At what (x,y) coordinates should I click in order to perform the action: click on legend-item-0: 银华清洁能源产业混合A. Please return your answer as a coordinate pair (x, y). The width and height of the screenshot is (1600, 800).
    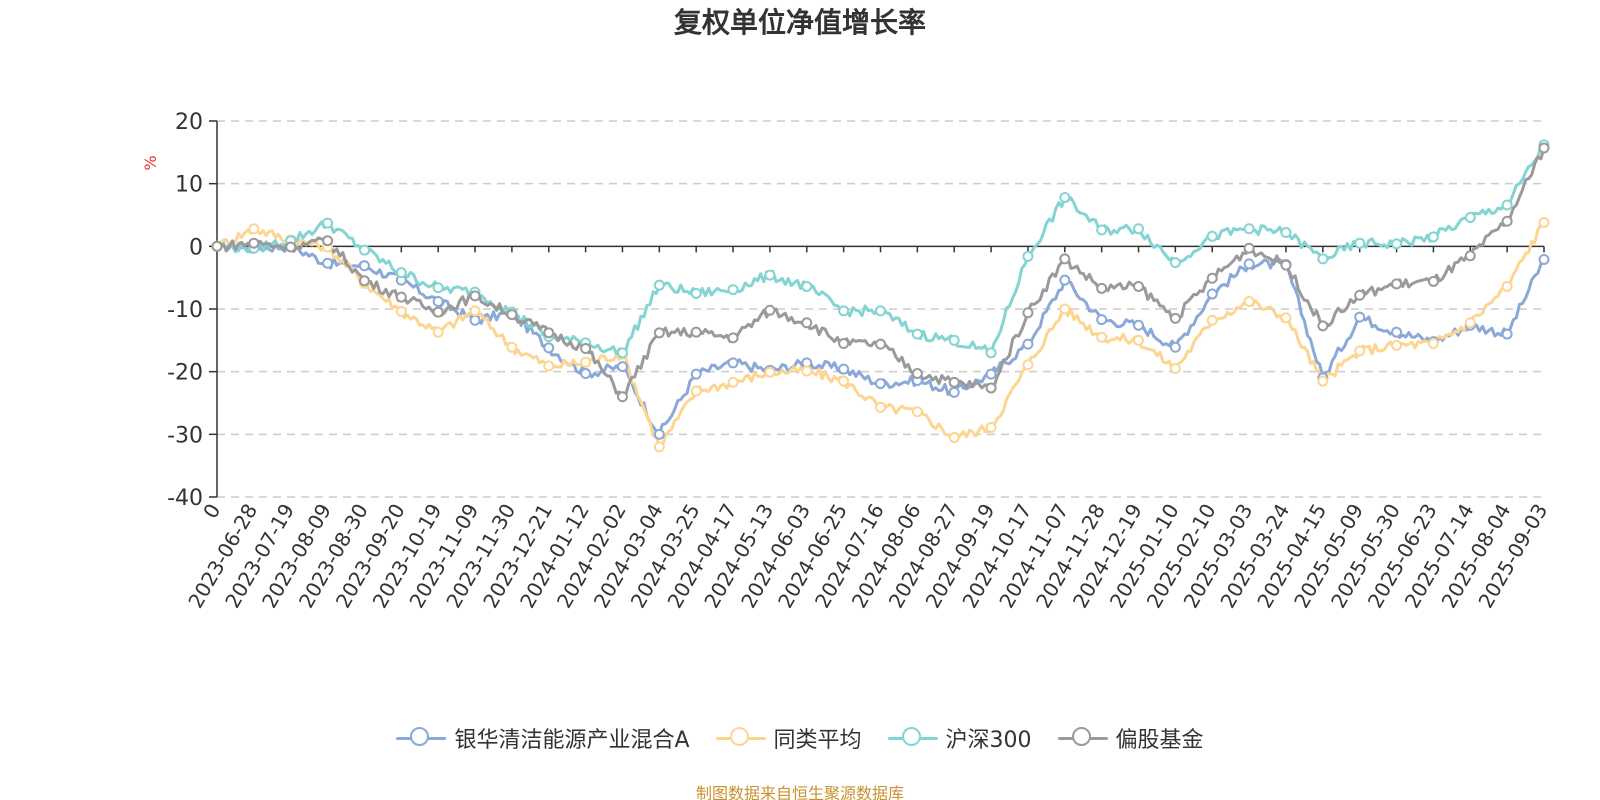
    Looking at the image, I should click on (543, 738).